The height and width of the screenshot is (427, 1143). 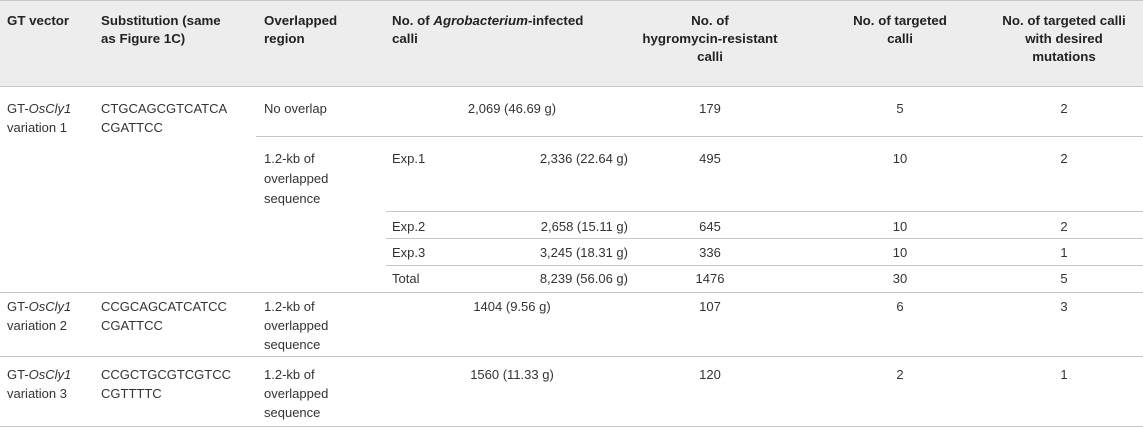 What do you see at coordinates (512, 306) in the screenshot?
I see `infected-2: 1404 (9.56 g)` at bounding box center [512, 306].